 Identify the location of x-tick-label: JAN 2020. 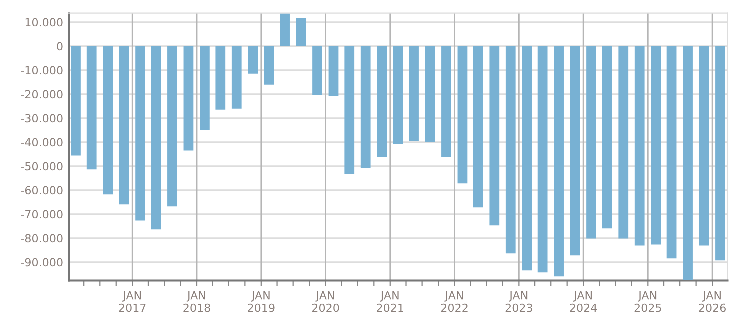
(326, 302).